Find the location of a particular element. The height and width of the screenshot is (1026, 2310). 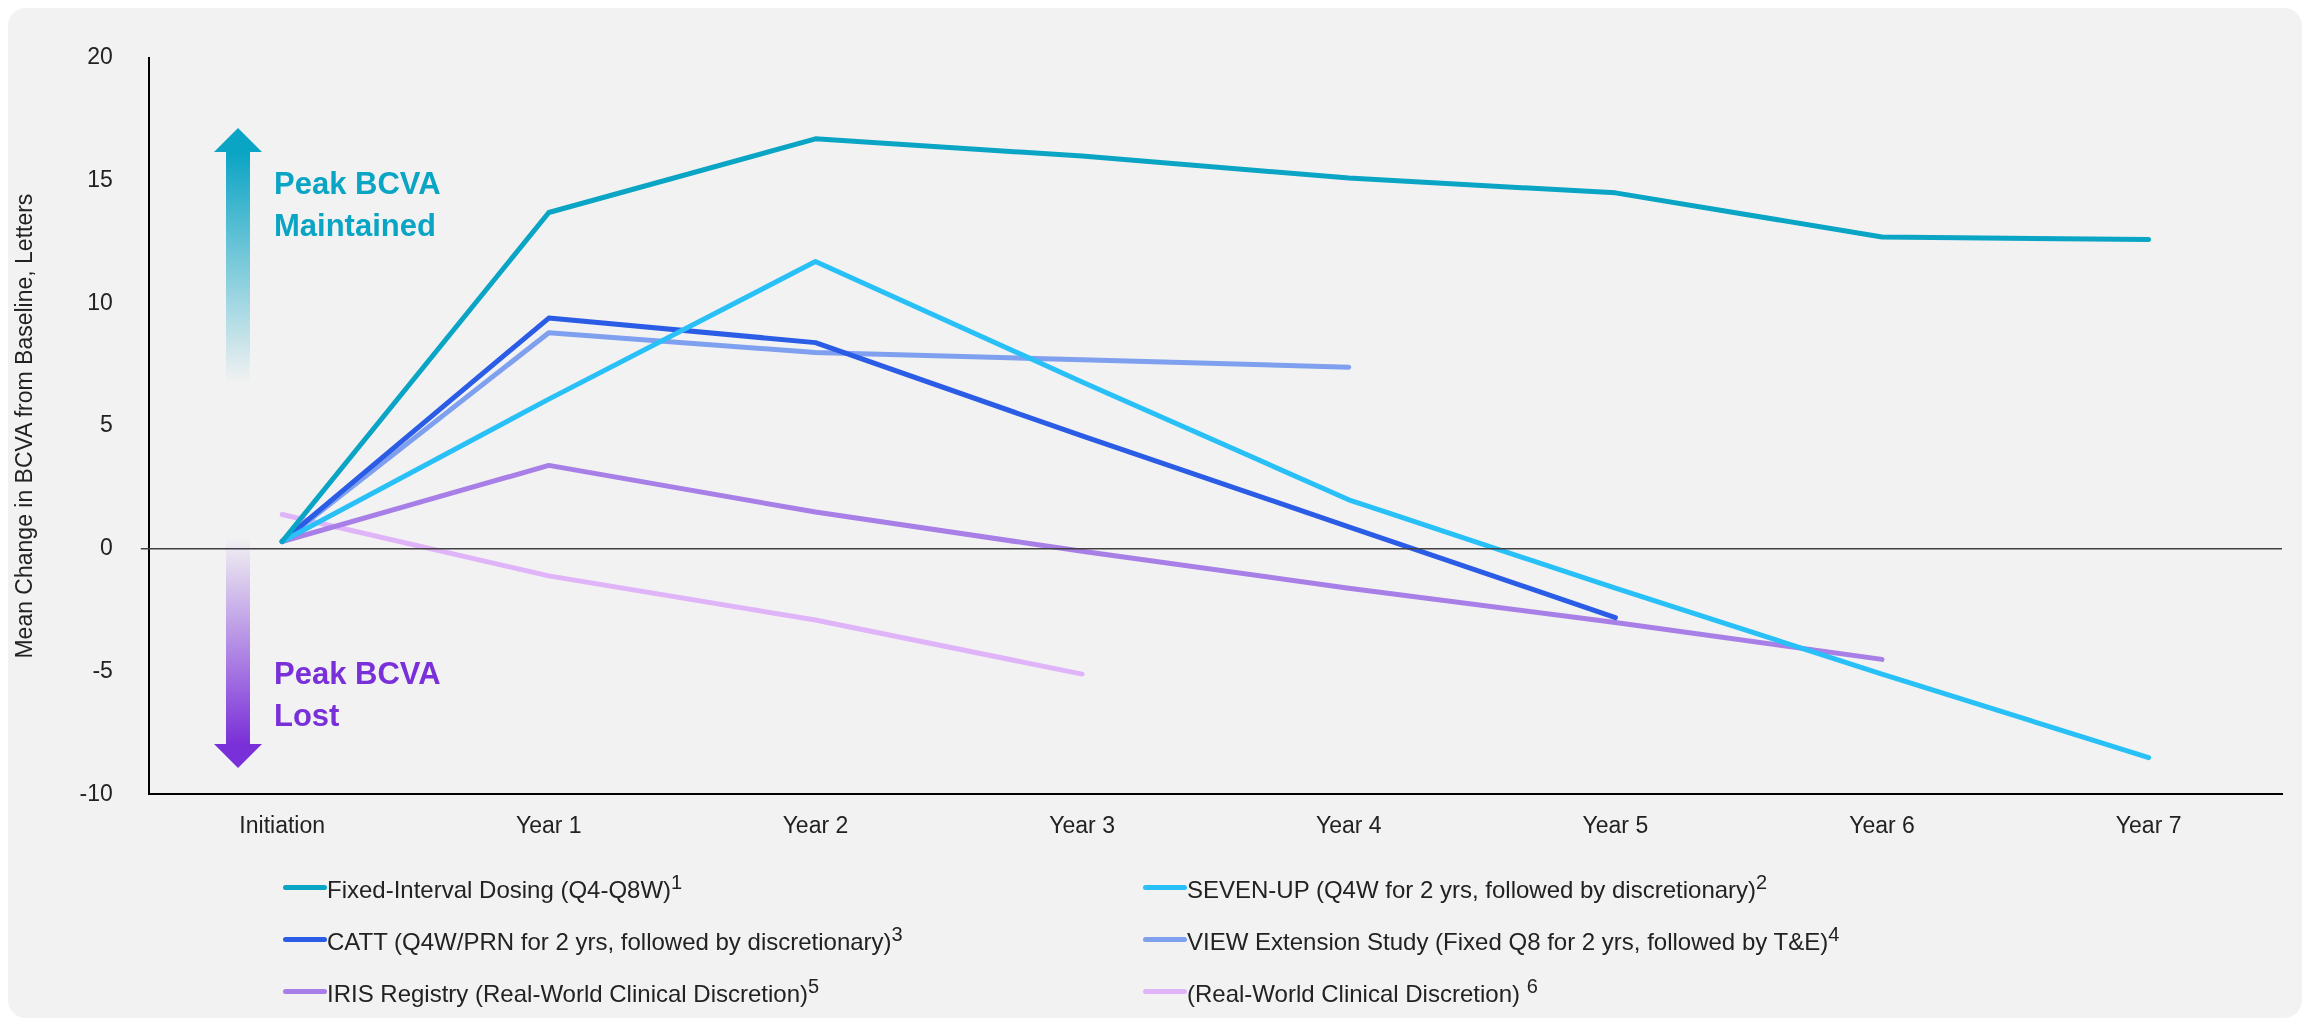

x-tick-label: Year 4 is located at coordinates (1348, 824).